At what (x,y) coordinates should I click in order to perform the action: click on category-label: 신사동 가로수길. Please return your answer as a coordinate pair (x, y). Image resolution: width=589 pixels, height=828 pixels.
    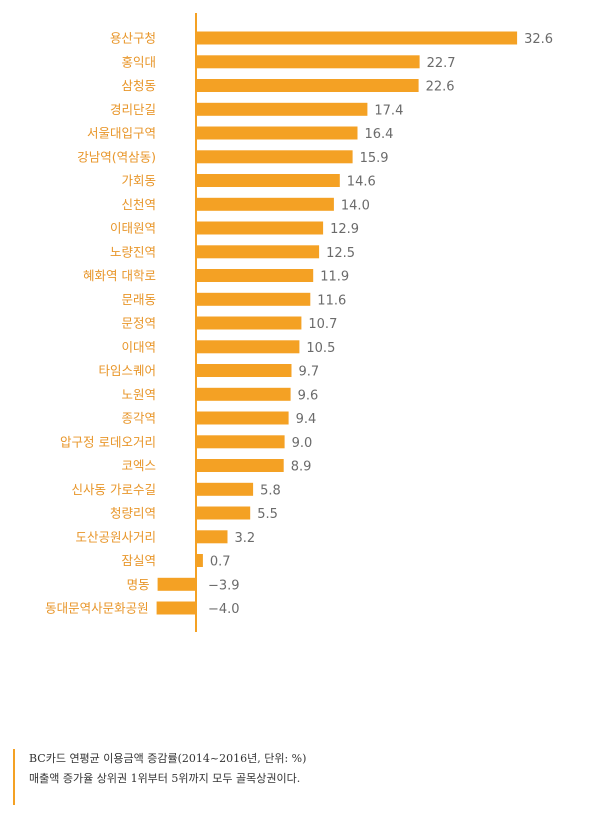
    Looking at the image, I should click on (114, 489).